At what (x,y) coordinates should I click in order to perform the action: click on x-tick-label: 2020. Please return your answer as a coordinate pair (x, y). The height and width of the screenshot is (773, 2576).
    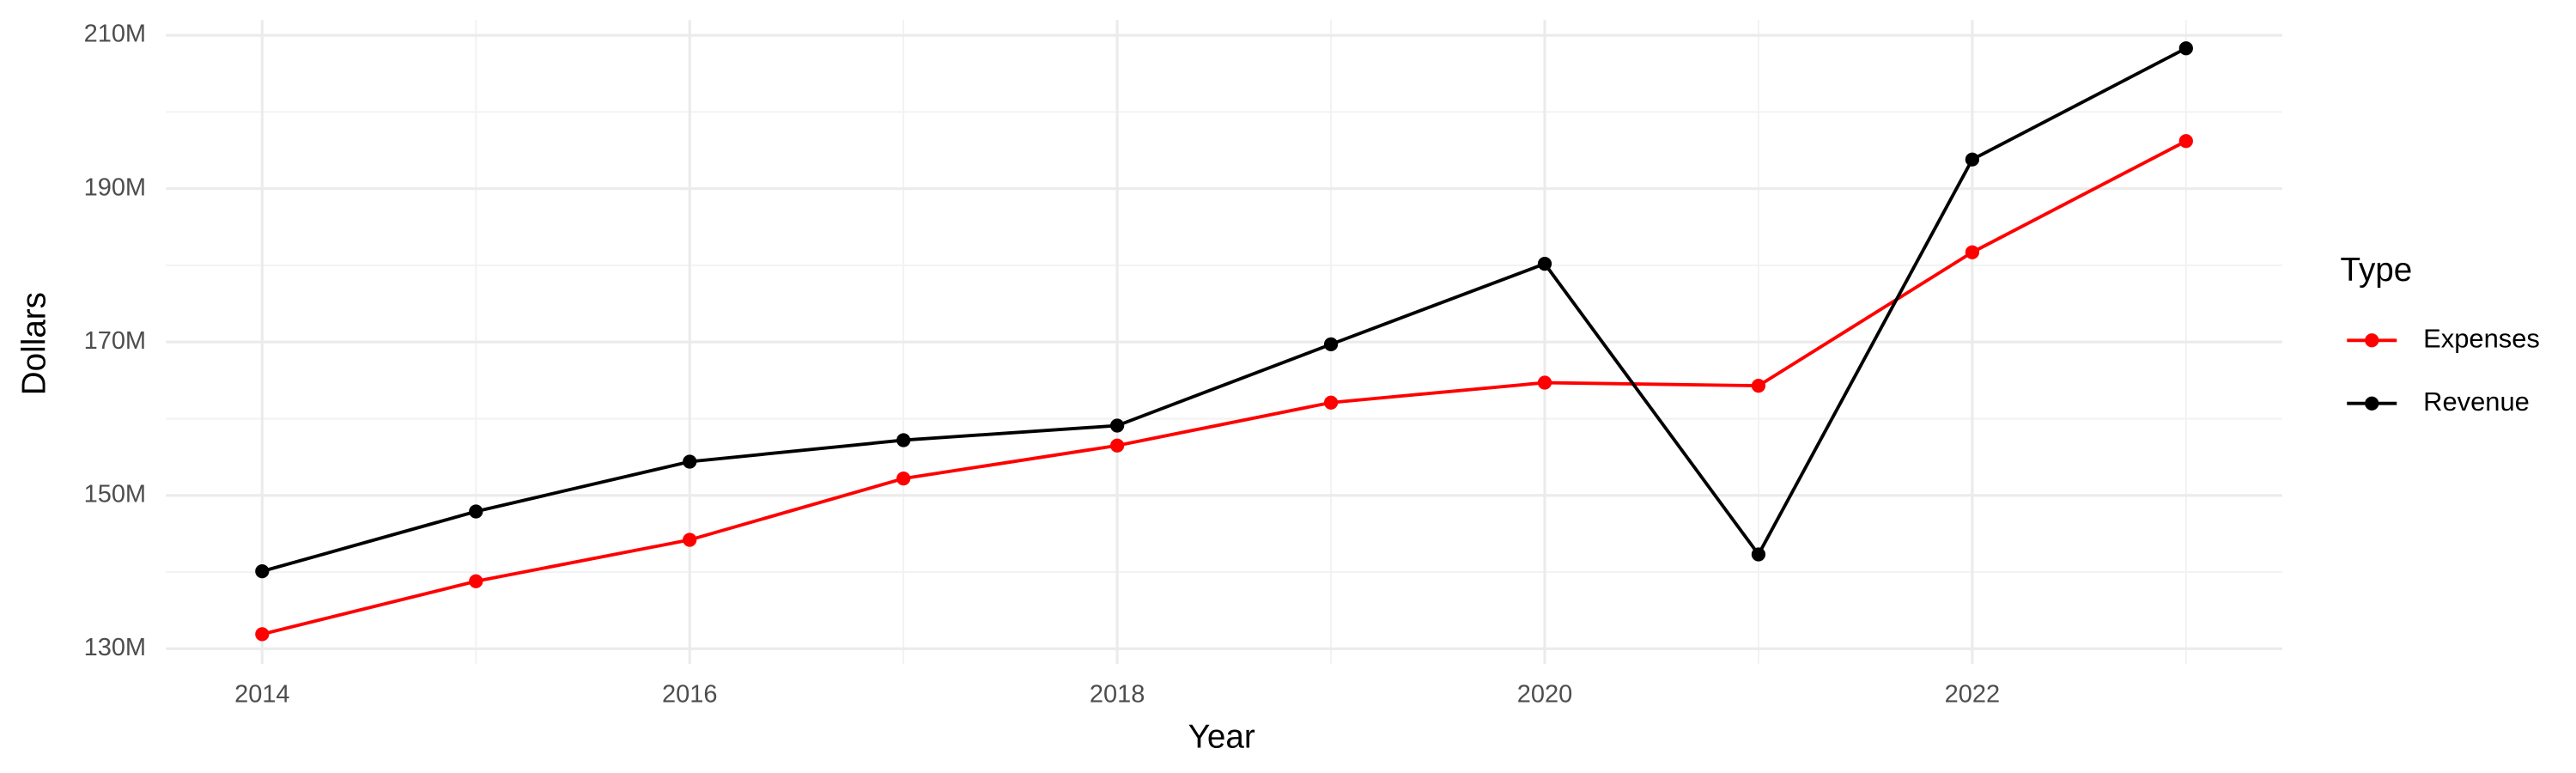
    Looking at the image, I should click on (1544, 695).